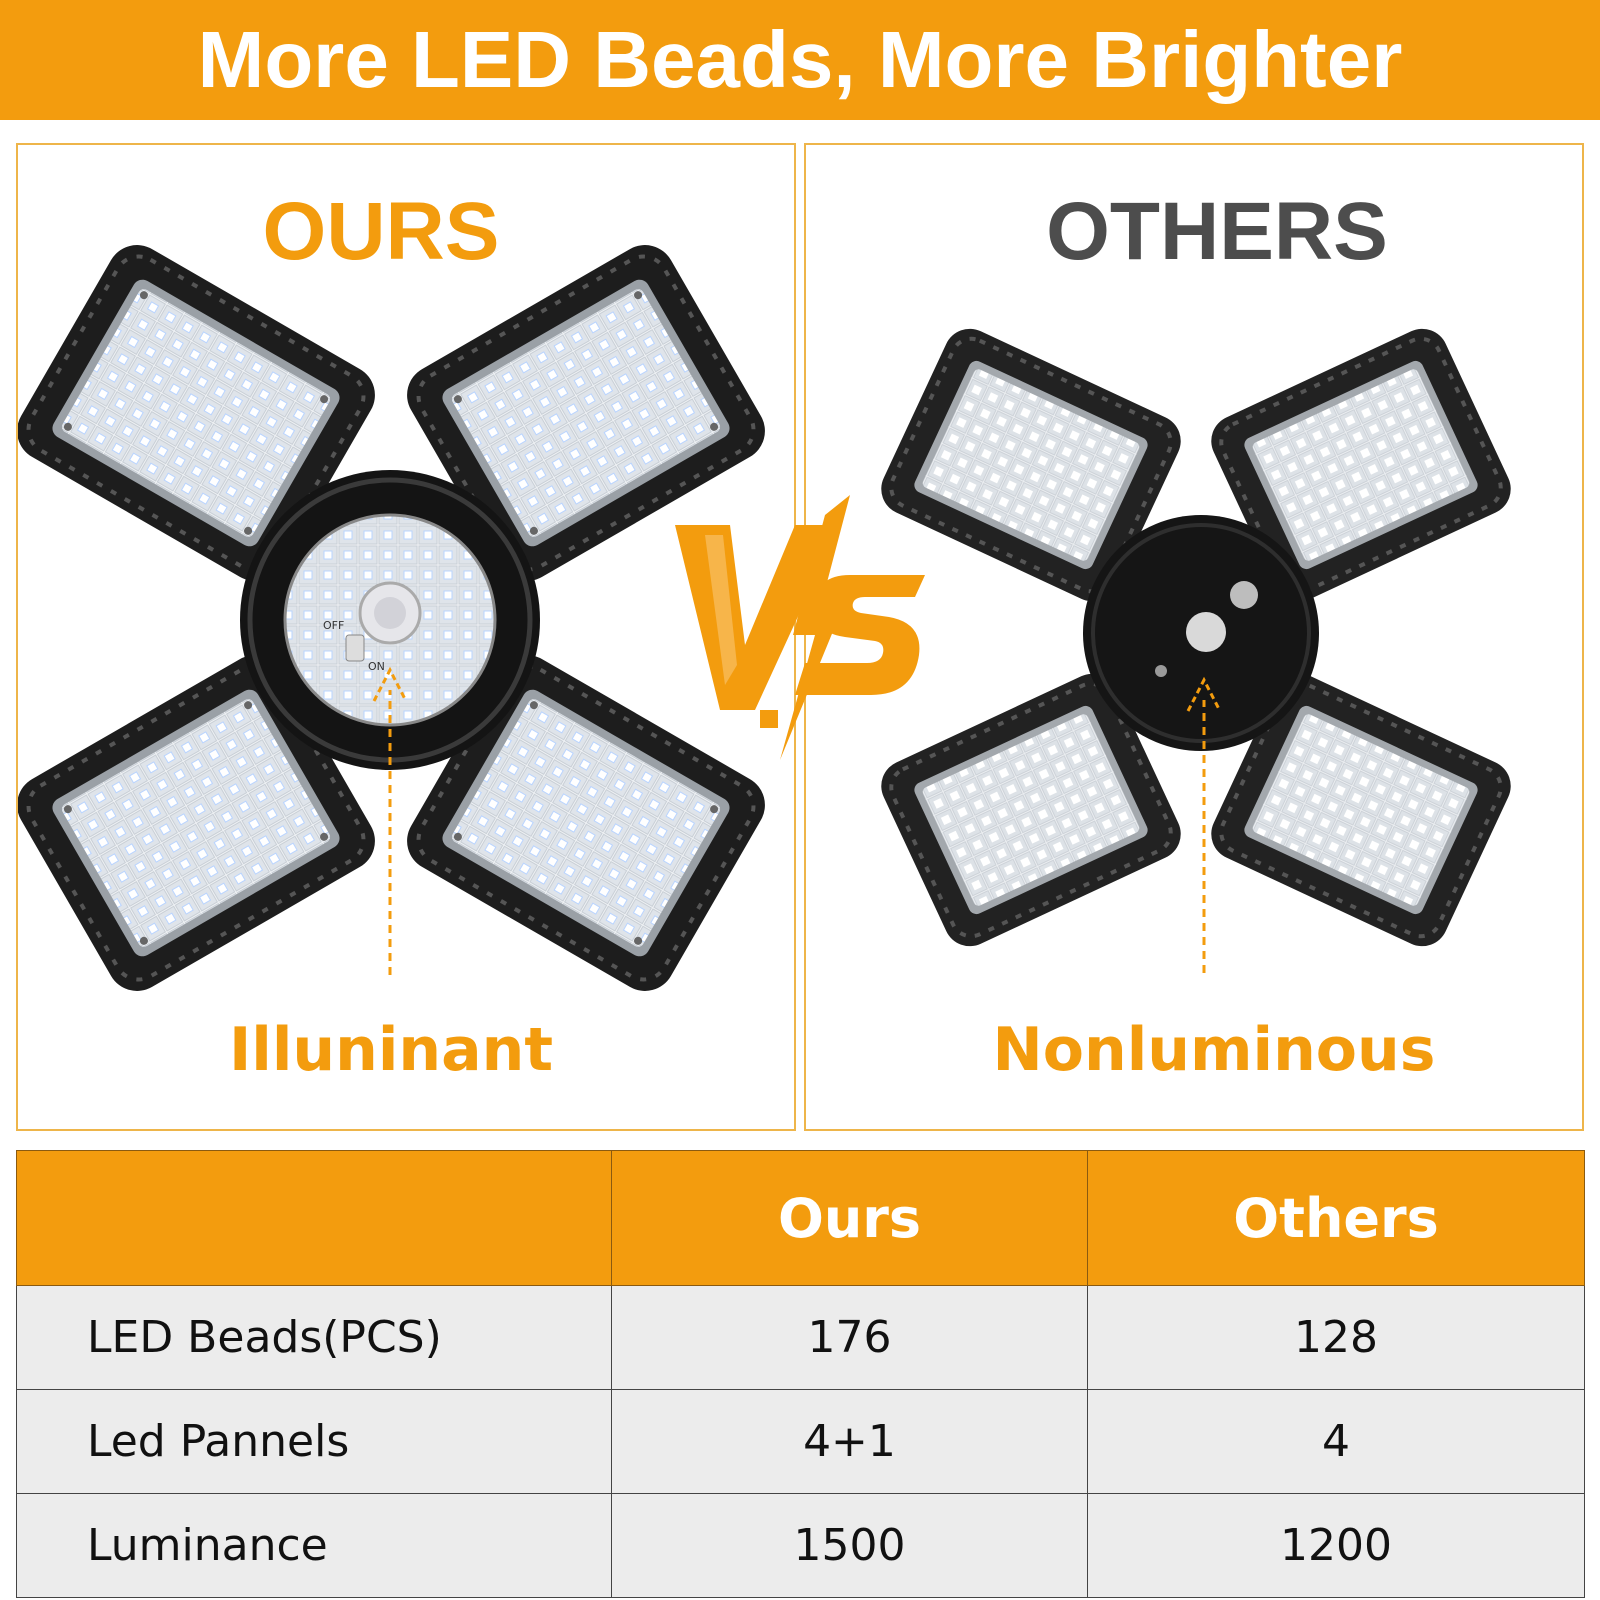  I want to click on others-caption: Nonluminous, so click(1214, 1050).